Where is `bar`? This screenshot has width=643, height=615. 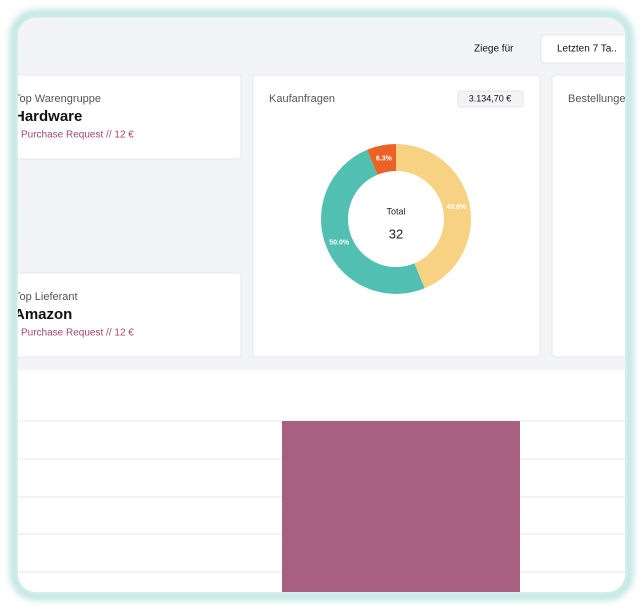 bar is located at coordinates (401, 506).